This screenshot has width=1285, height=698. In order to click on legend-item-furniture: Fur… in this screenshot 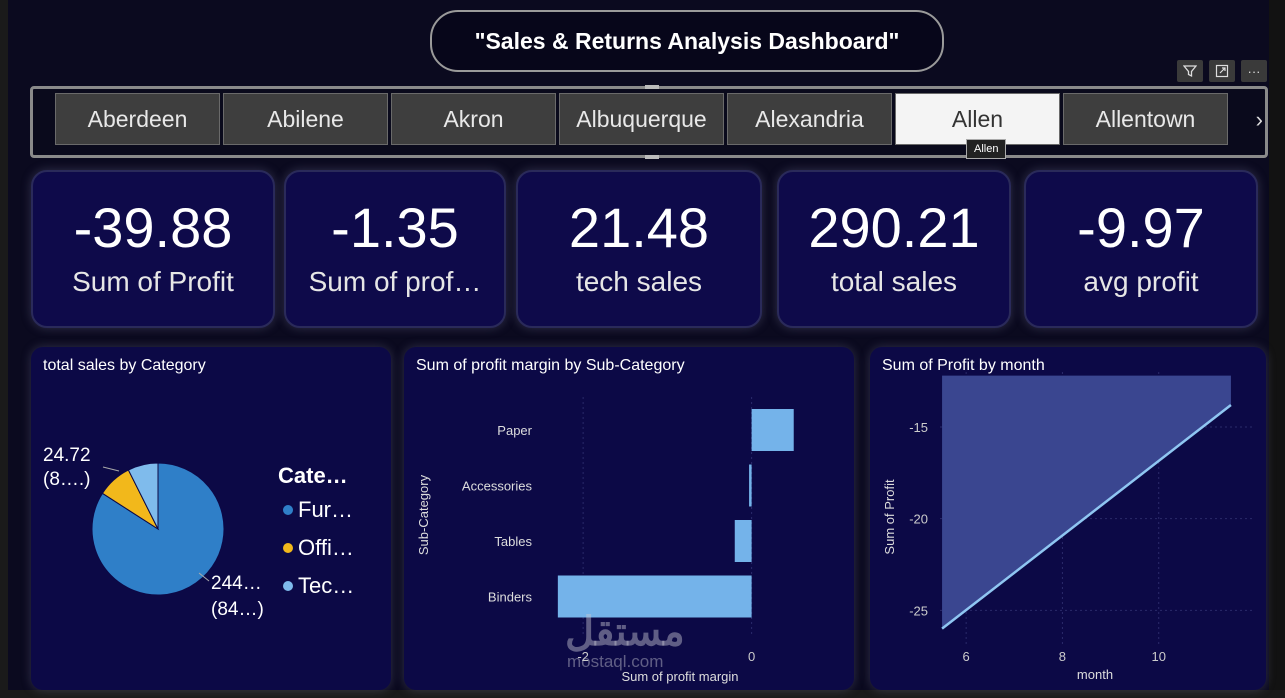, I will do `click(325, 509)`.